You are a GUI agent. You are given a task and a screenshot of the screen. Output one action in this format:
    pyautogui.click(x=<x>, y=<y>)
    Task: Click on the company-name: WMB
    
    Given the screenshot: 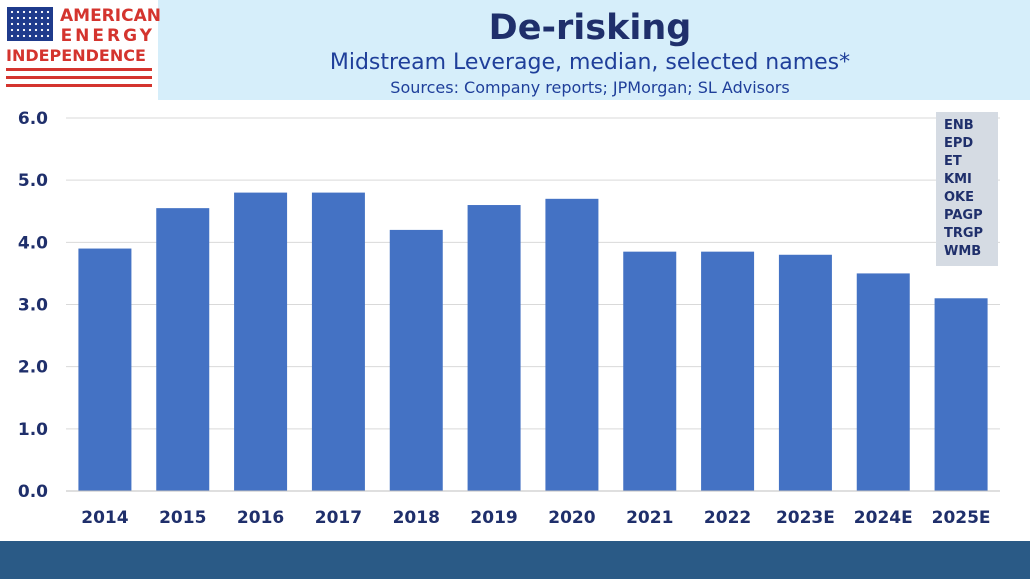 What is the action you would take?
    pyautogui.click(x=963, y=251)
    